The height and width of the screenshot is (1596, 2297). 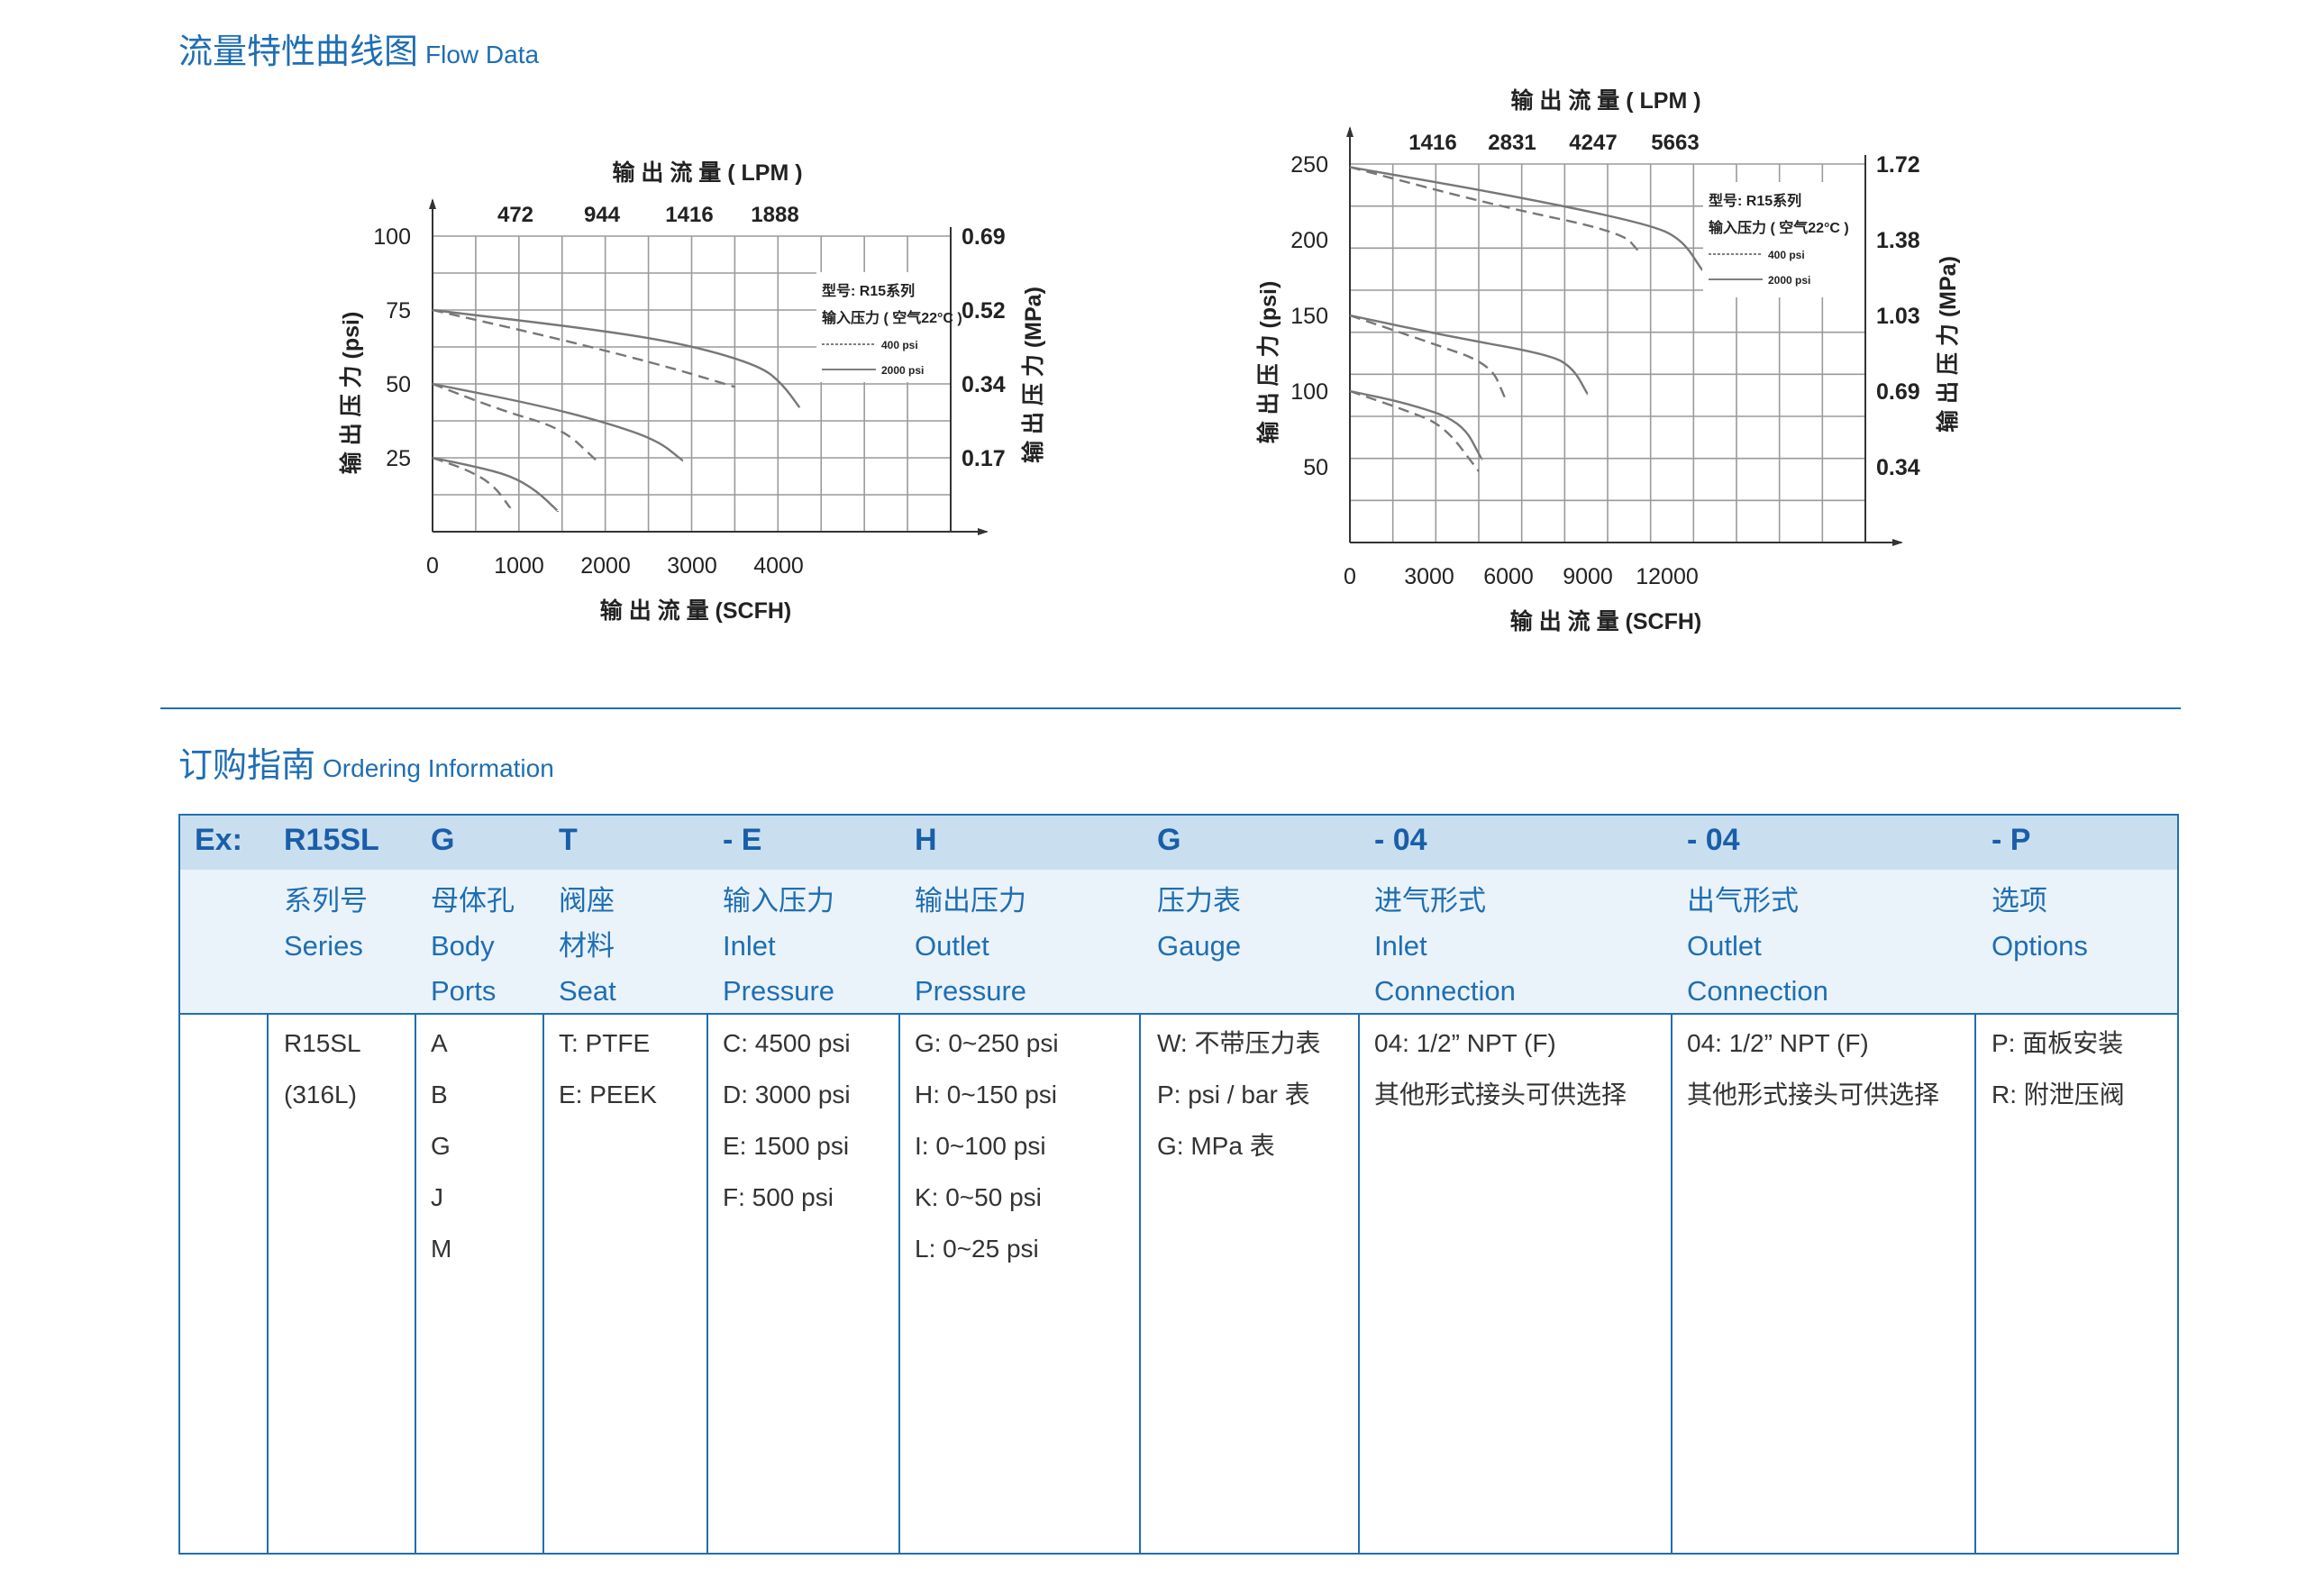 What do you see at coordinates (398, 458) in the screenshot?
I see `y-tick-label: 25` at bounding box center [398, 458].